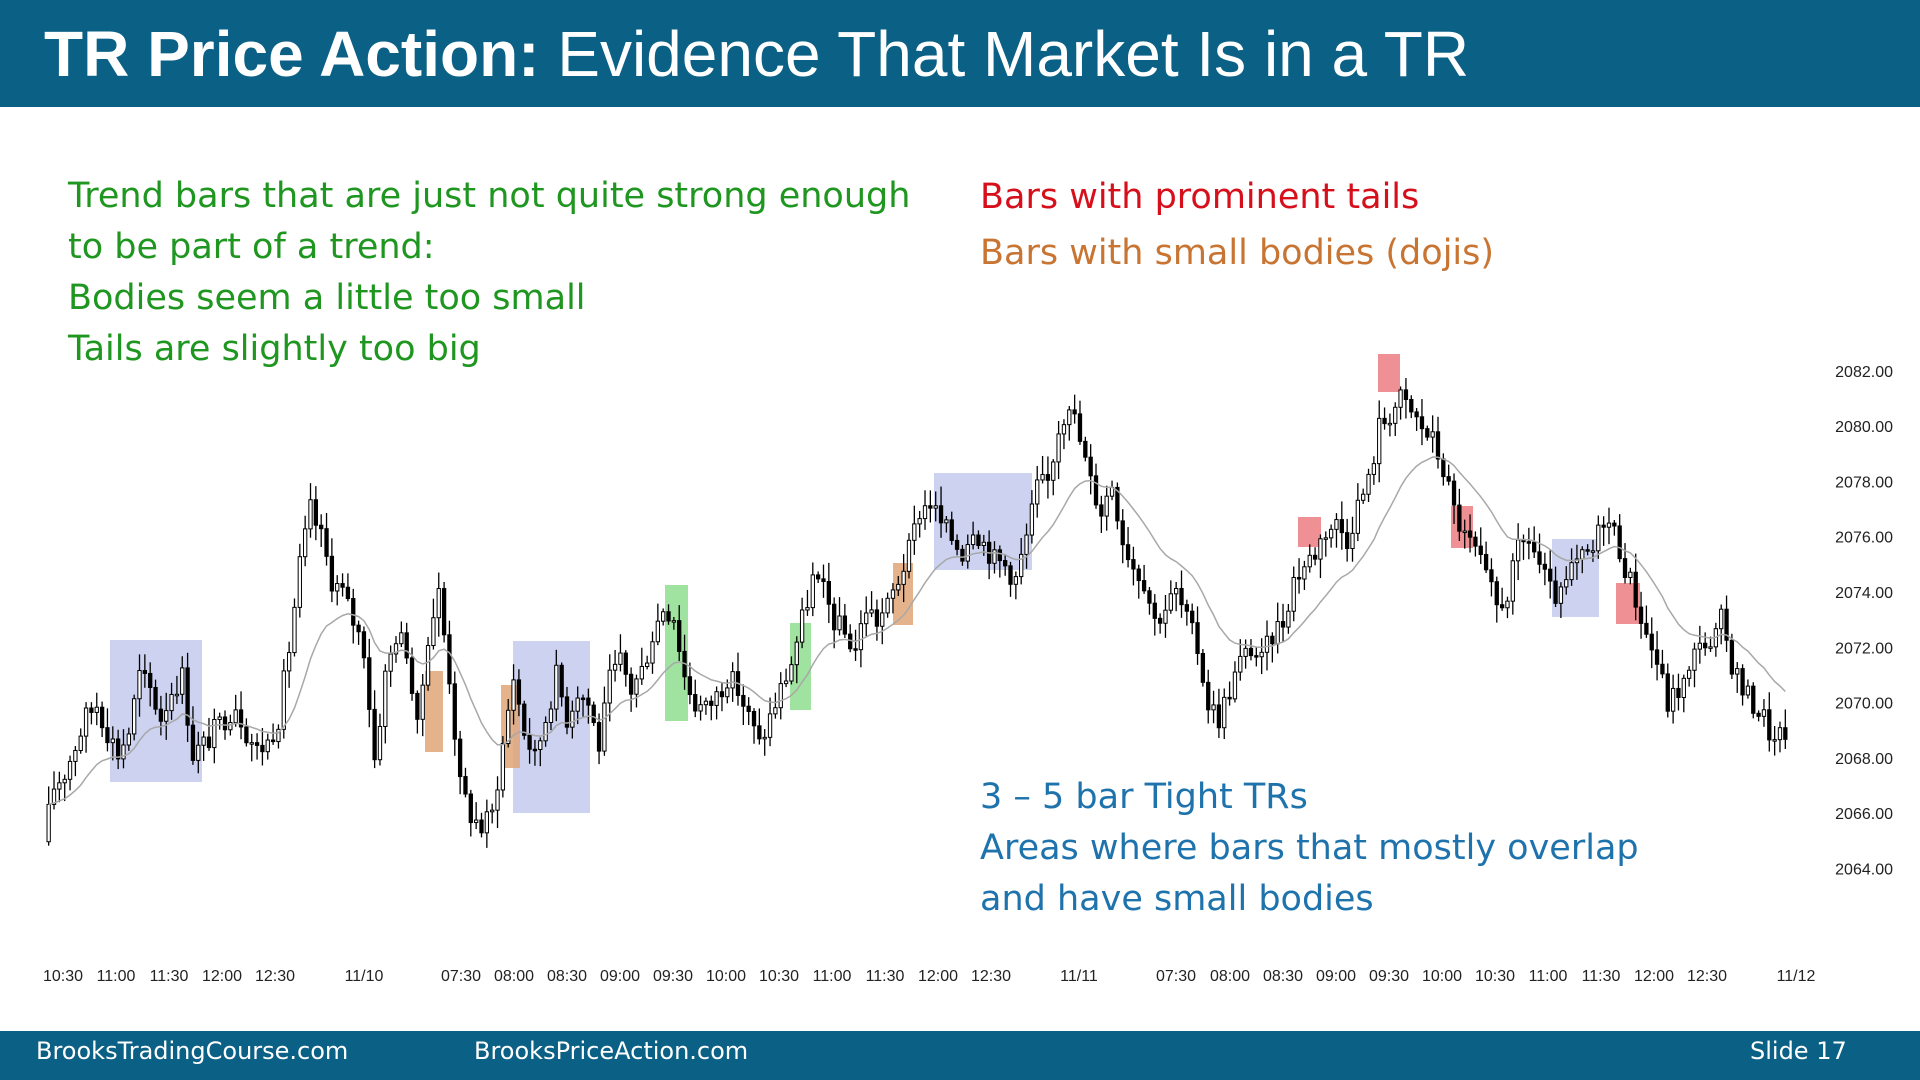 The height and width of the screenshot is (1080, 1920). Describe the element at coordinates (676, 653) in the screenshot. I see `trend-box` at that location.